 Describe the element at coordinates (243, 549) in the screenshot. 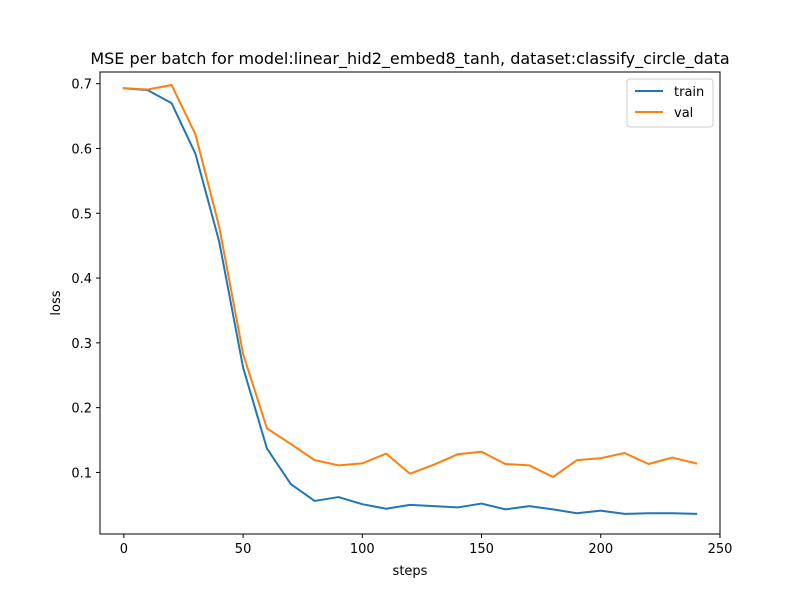

I see `x-tick-label: 50` at that location.